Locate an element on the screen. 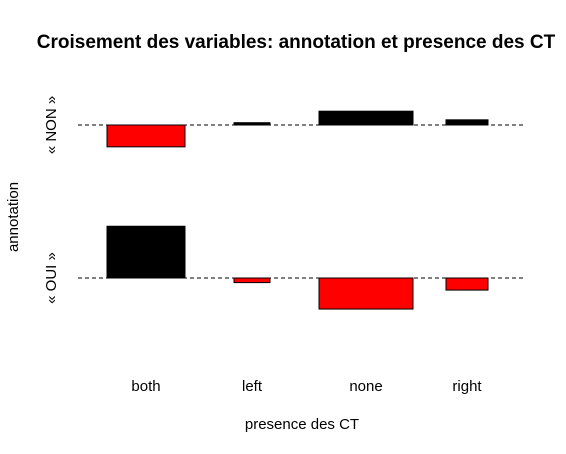  row-label-1: « OUI » is located at coordinates (51, 278).